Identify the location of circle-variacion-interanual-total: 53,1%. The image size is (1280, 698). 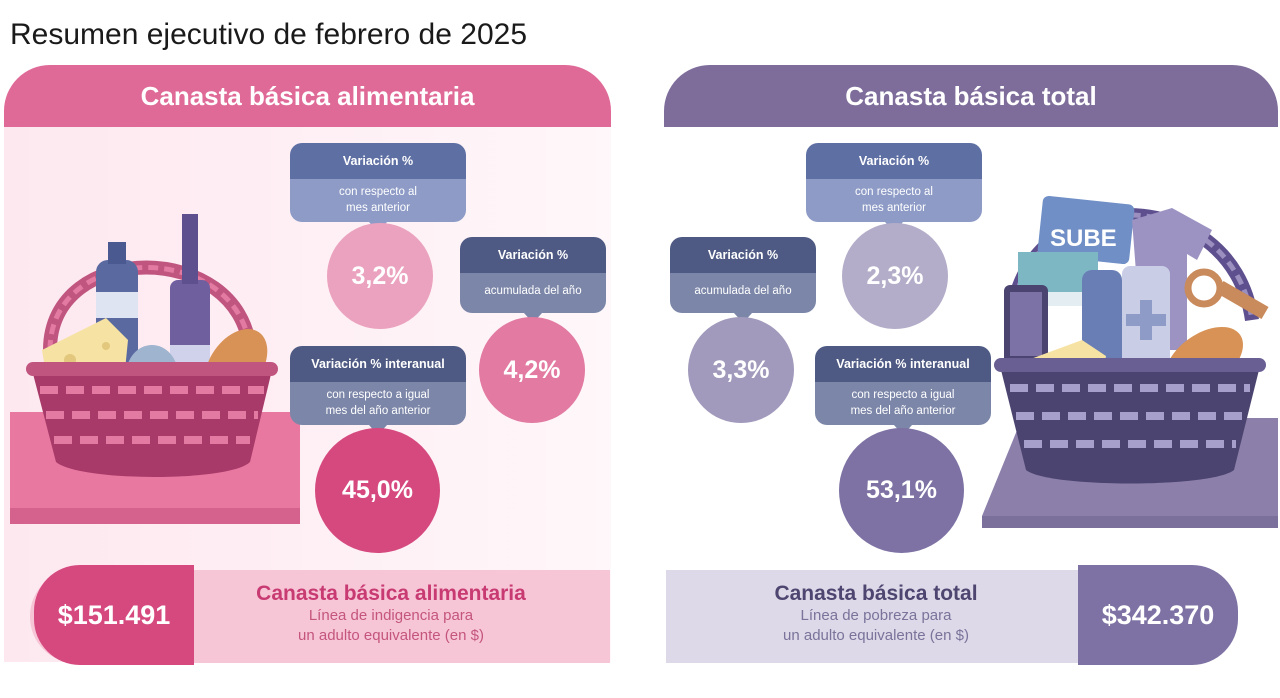
(901, 490).